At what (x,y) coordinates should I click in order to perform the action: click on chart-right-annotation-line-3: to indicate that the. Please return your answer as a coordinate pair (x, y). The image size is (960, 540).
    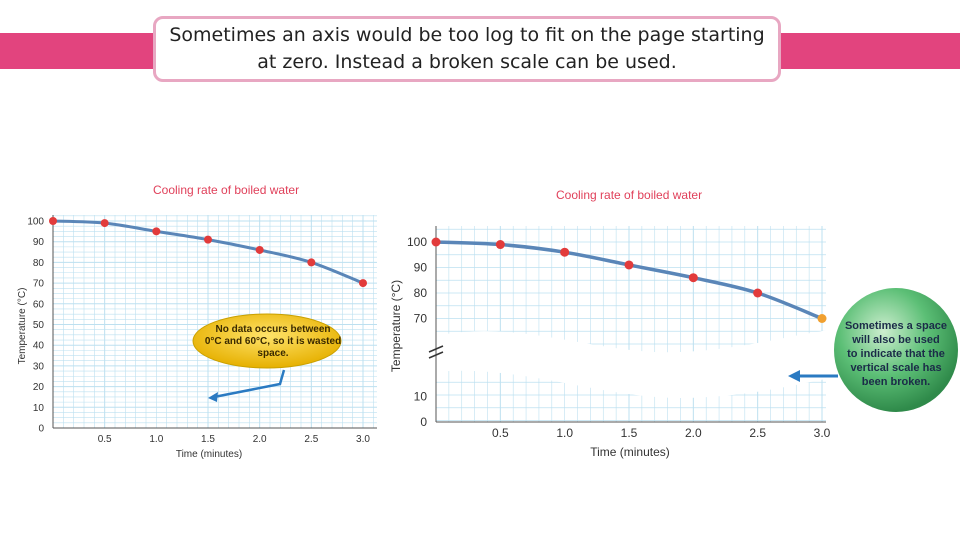
    Looking at the image, I should click on (896, 354).